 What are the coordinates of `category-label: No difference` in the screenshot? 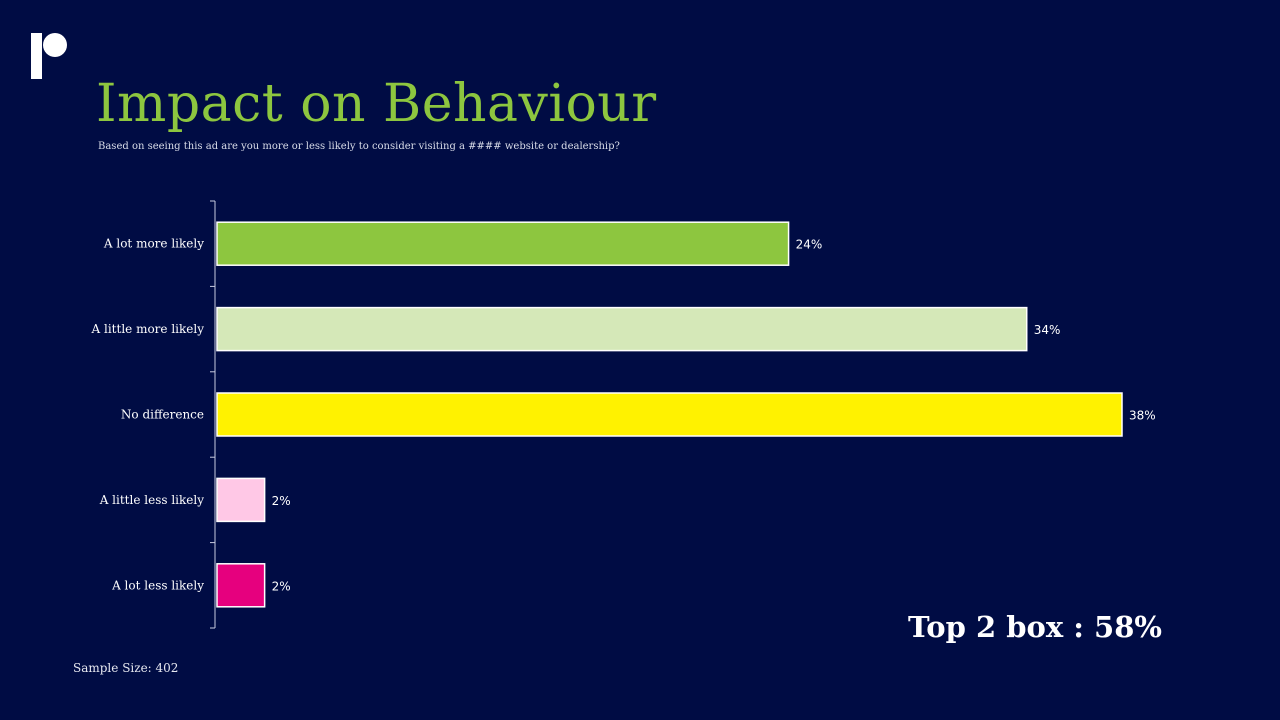 It's located at (162, 415).